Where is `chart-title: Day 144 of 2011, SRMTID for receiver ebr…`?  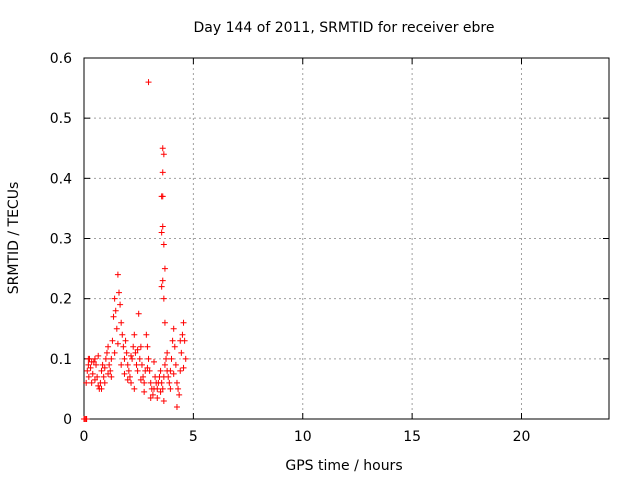 chart-title: Day 144 of 2011, SRMTID for receiver ebr… is located at coordinates (344, 28).